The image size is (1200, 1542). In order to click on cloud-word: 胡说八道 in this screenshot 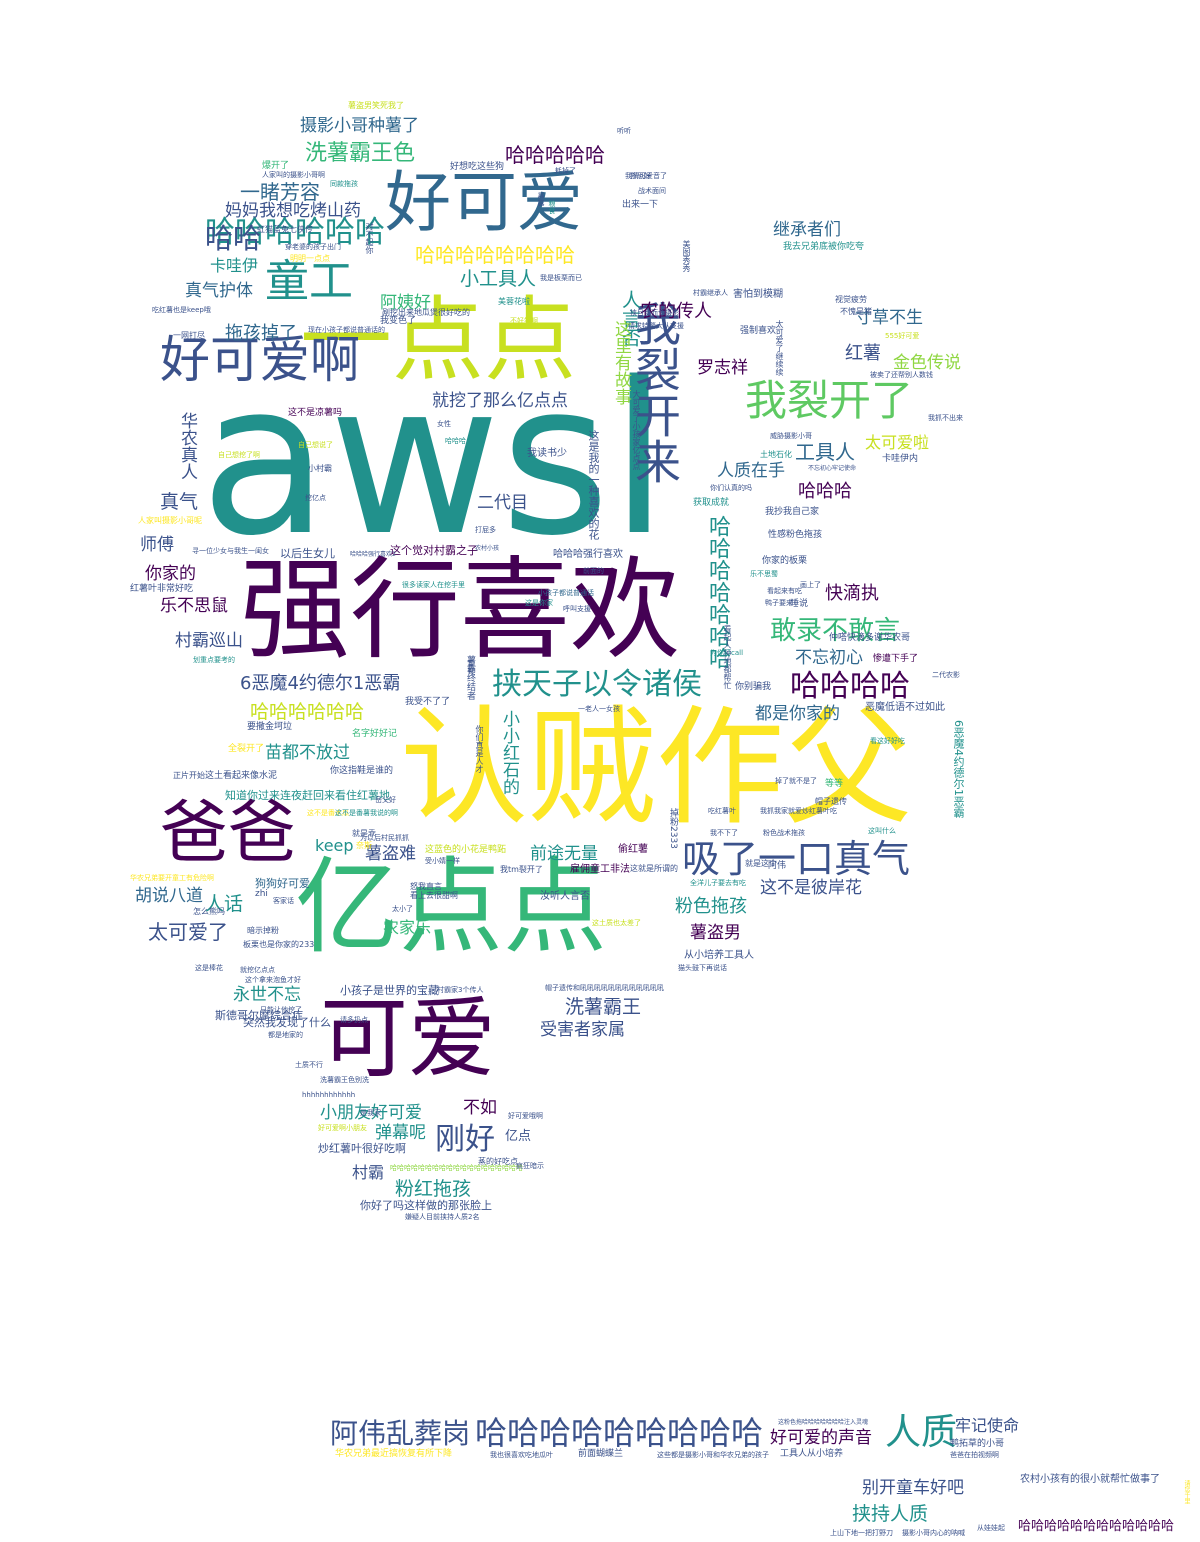, I will do `click(169, 896)`.